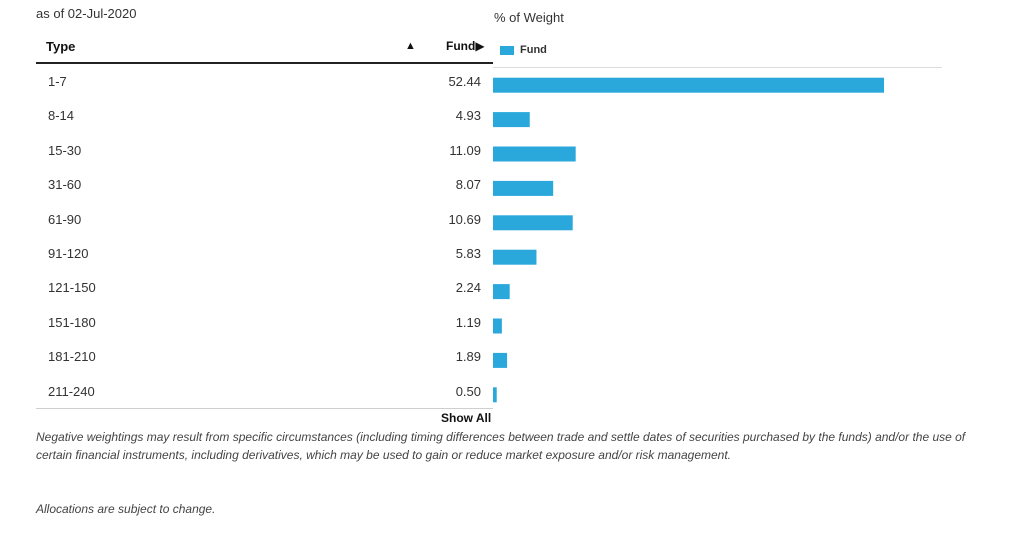 Image resolution: width=1024 pixels, height=544 pixels. What do you see at coordinates (264, 47) in the screenshot?
I see `table-header: Type ▲ Fund▶` at bounding box center [264, 47].